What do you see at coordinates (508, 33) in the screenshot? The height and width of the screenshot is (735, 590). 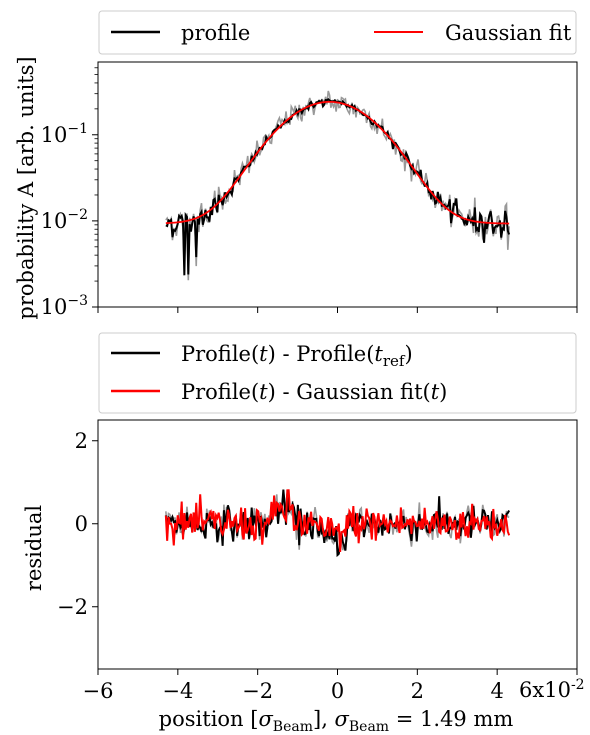 I see `legend-label-gaussian-fit: Gaussian fit` at bounding box center [508, 33].